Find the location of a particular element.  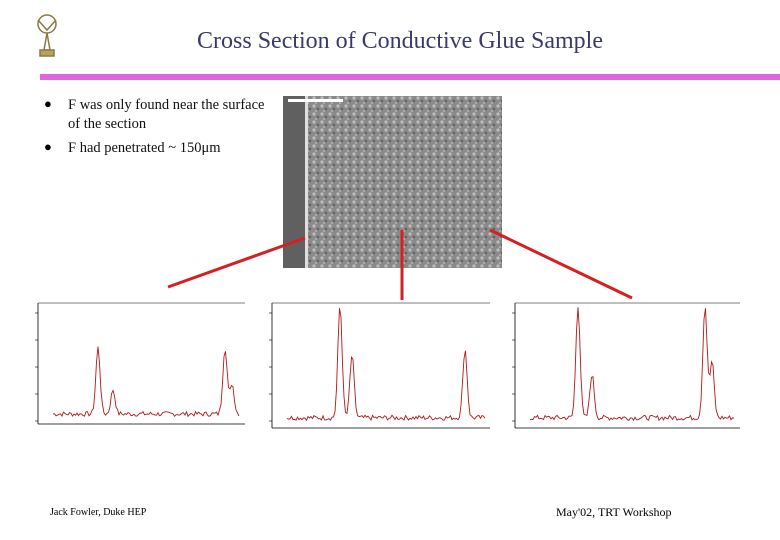

footer-event: May'02, TRT Workshop is located at coordinates (614, 512).